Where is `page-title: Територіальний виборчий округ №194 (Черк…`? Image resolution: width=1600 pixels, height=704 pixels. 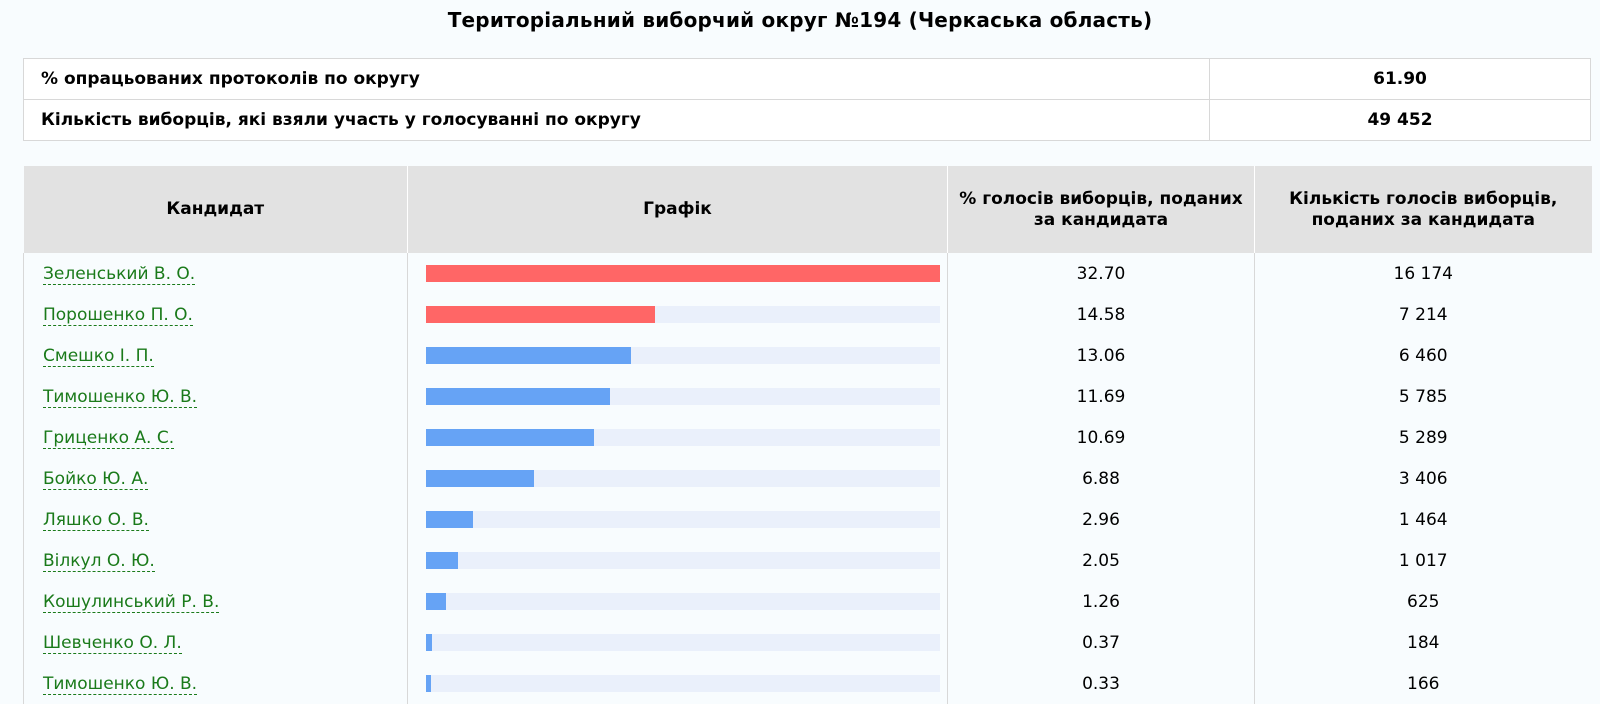
page-title: Територіальний виборчий округ №194 (Черк… is located at coordinates (800, 20).